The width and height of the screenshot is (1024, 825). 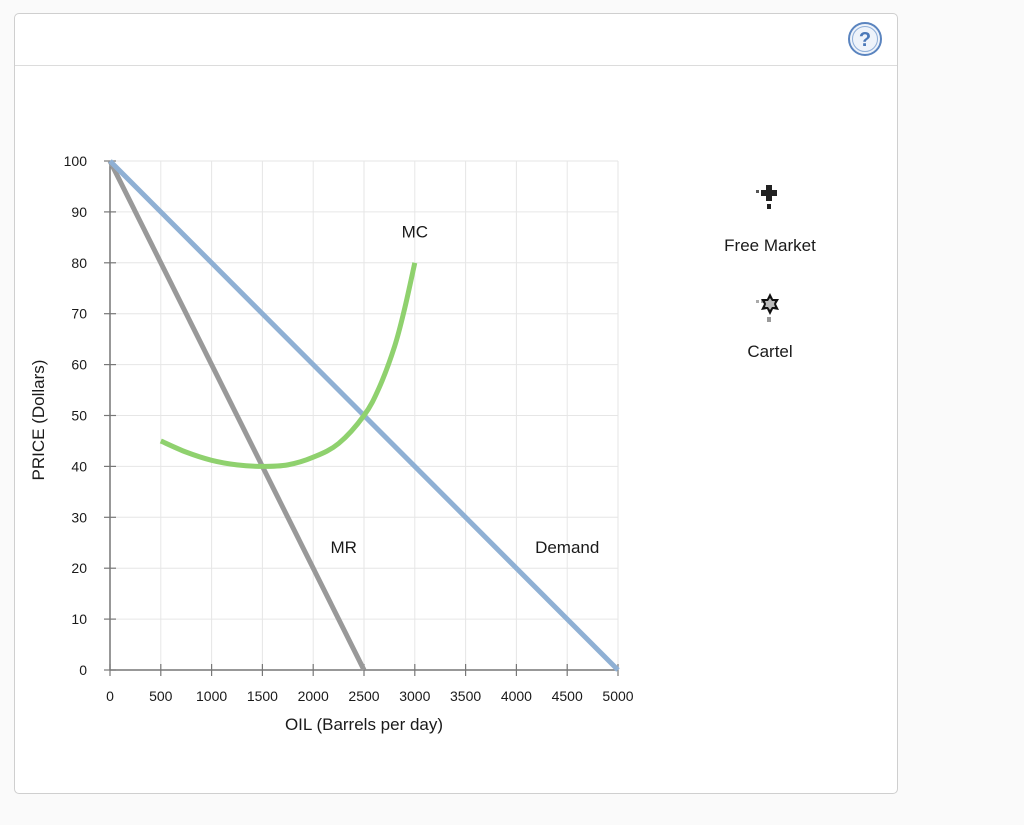 I want to click on star-marker-icon, so click(x=767, y=307).